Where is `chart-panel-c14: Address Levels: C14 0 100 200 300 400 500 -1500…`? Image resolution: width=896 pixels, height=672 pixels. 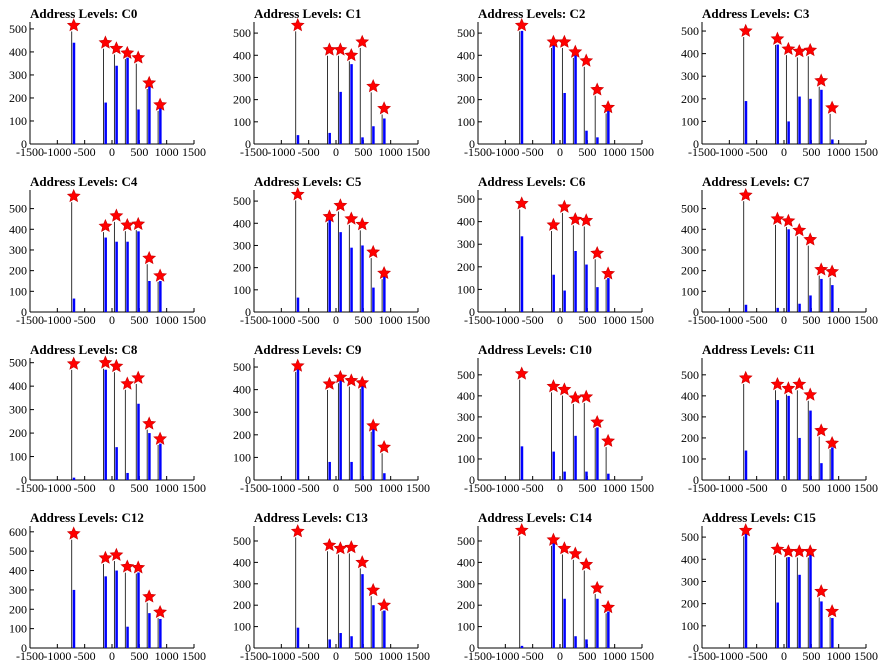 chart-panel-c14: Address Levels: C14 0 100 200 300 400 500 -1500… is located at coordinates (560, 588).